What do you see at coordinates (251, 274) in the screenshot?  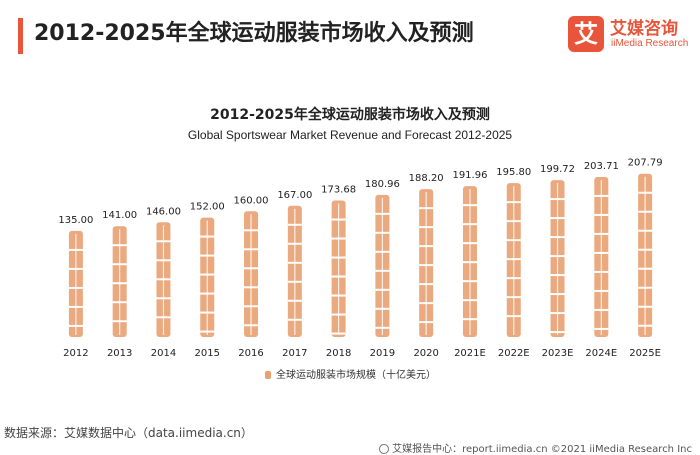 I see `bar-2016` at bounding box center [251, 274].